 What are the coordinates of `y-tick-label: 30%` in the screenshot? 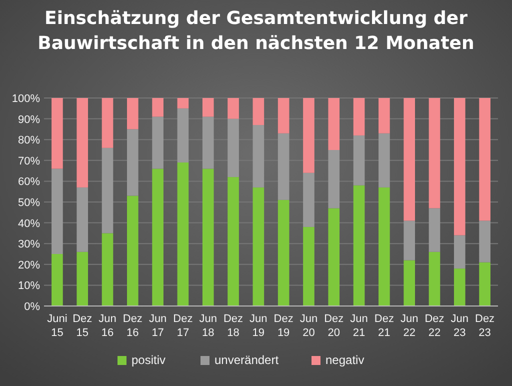 It's located at (29, 244).